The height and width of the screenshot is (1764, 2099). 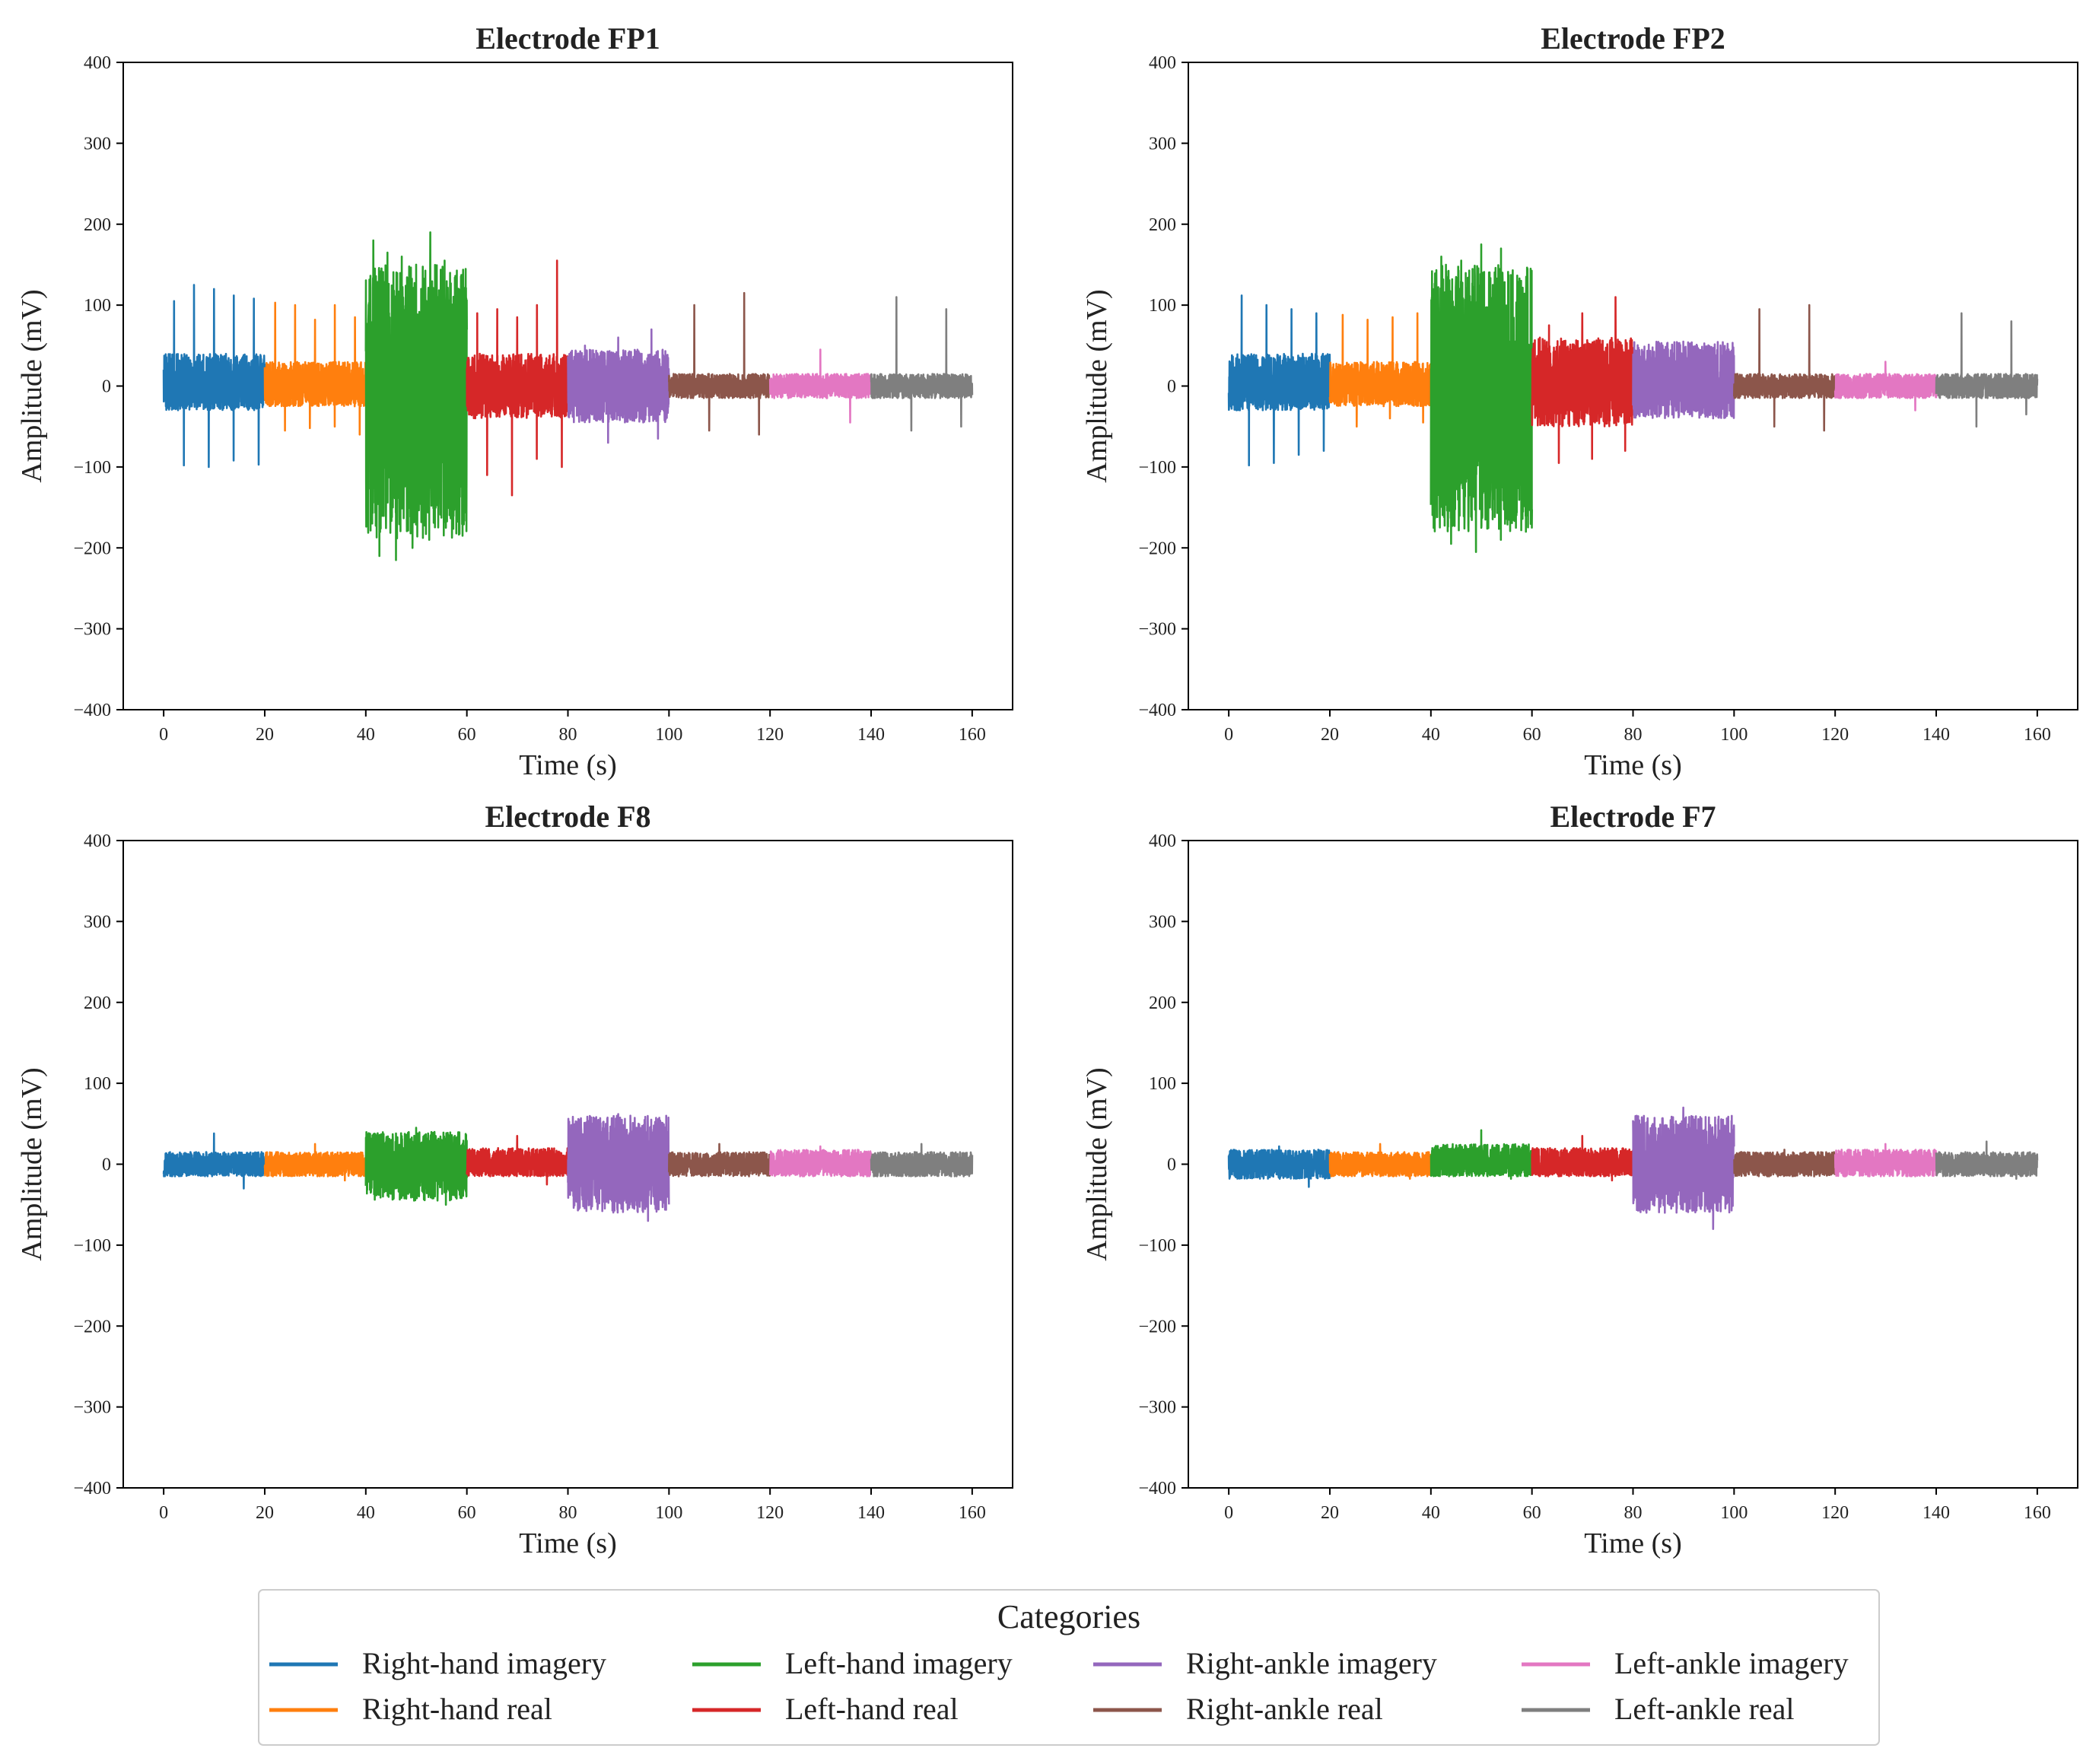 I want to click on legend-item: Left-ankle imagery, so click(x=1685, y=1663).